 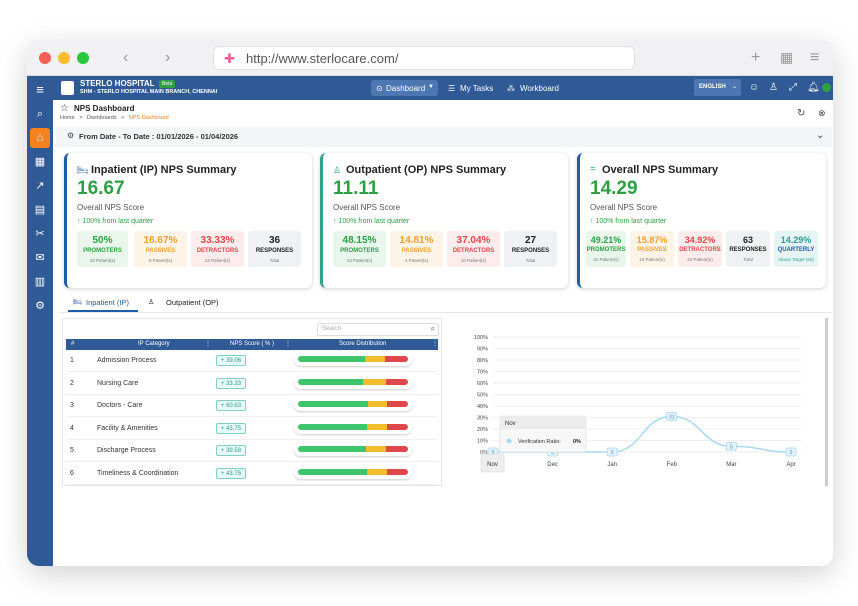 I want to click on analytics-icon: ↗, so click(x=40, y=186).